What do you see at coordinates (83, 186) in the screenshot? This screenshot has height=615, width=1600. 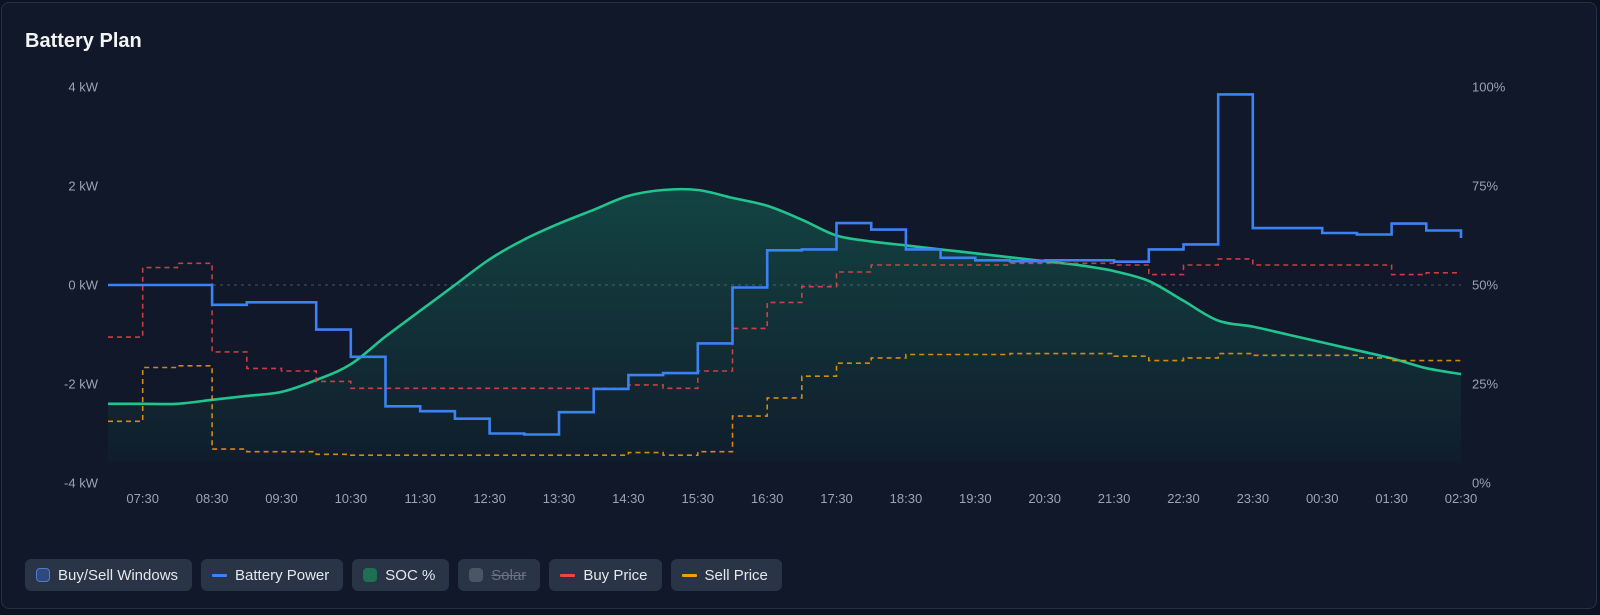 I see `y-left-tick-label: 2 kW` at bounding box center [83, 186].